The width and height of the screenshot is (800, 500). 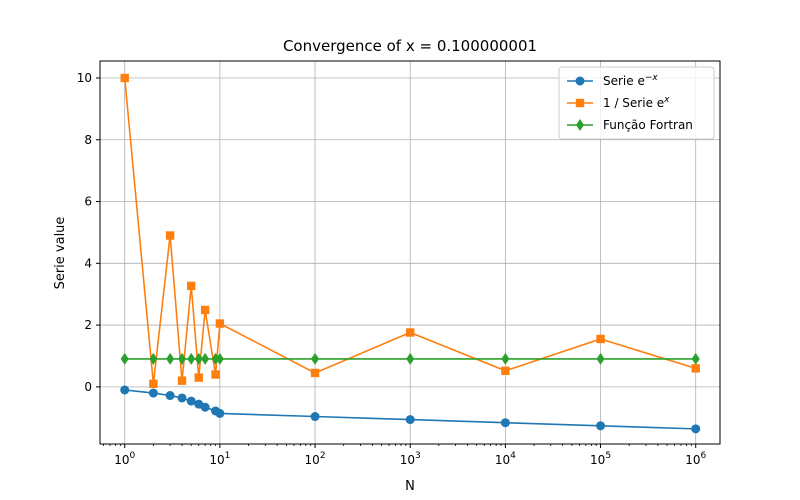 I want to click on legend-label-sup: x, so click(x=666, y=100).